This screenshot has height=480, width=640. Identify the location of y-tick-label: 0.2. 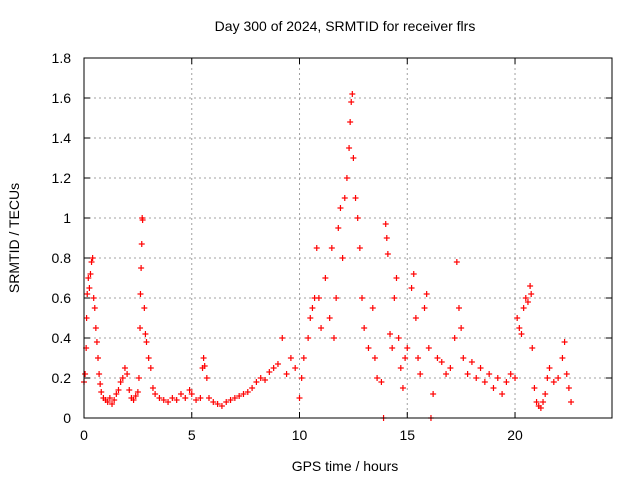
(62, 378).